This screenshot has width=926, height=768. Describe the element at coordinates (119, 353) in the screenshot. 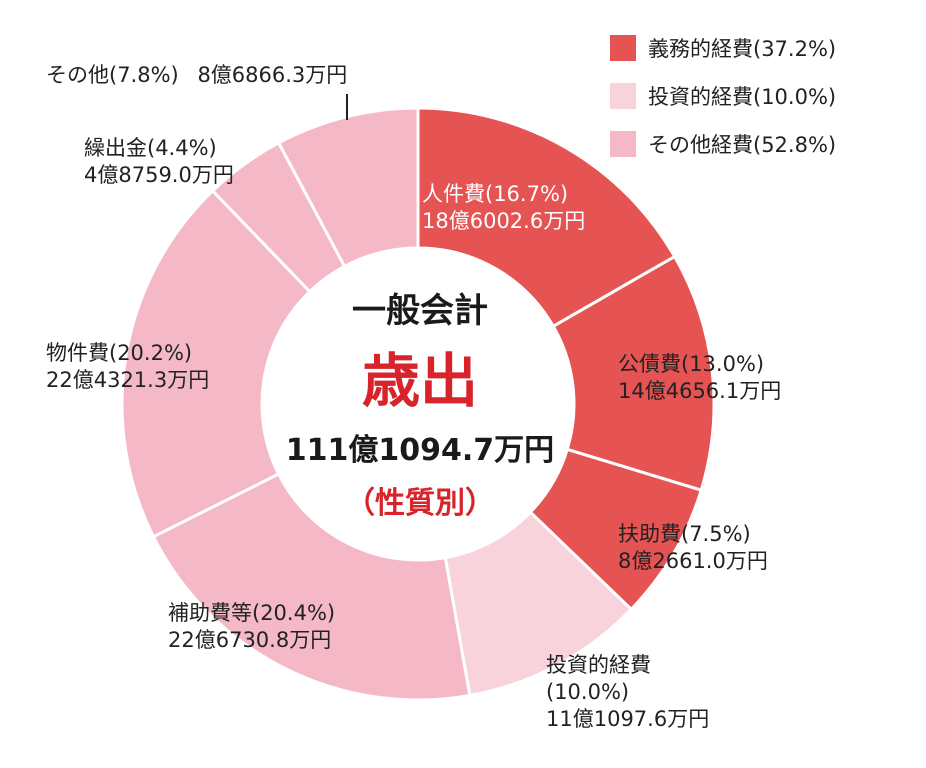

I see `slice-label-name: 物件費(20.2%)` at that location.